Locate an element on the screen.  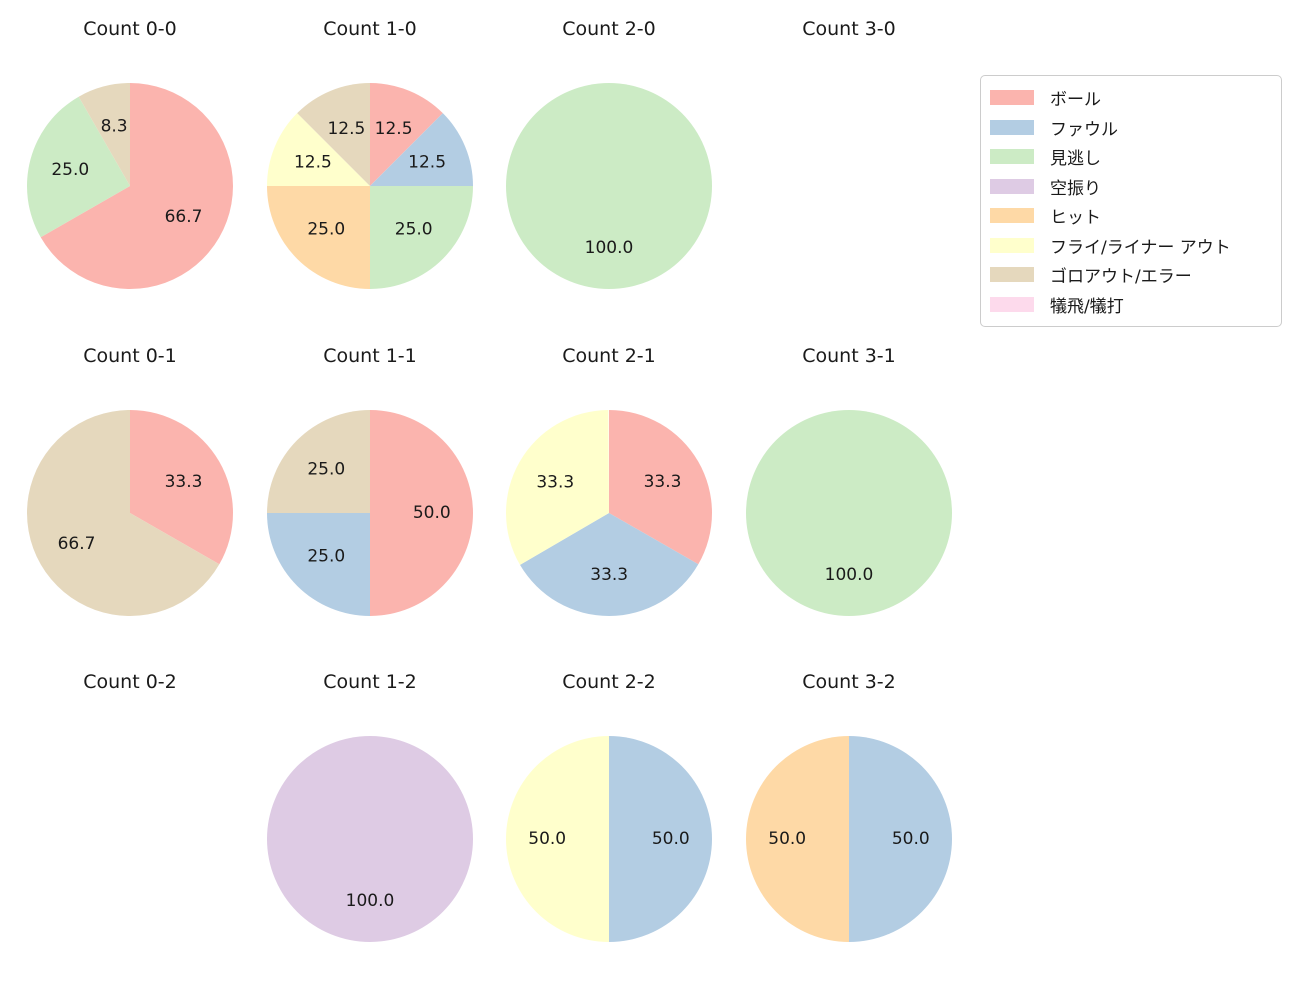
chart-cell-count-3-1: Count 3-1 100.0 is located at coordinates (849, 481).